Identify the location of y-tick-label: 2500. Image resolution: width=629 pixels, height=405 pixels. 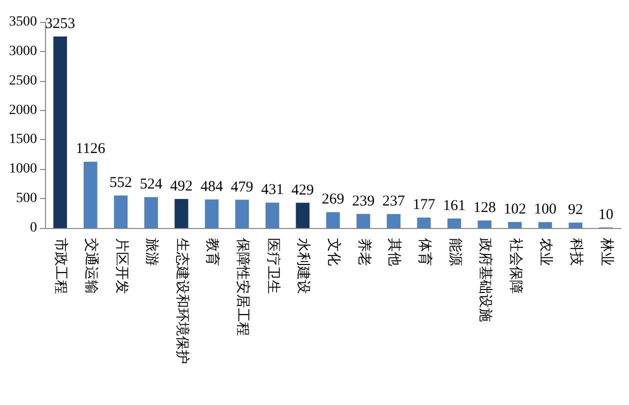
(23, 80).